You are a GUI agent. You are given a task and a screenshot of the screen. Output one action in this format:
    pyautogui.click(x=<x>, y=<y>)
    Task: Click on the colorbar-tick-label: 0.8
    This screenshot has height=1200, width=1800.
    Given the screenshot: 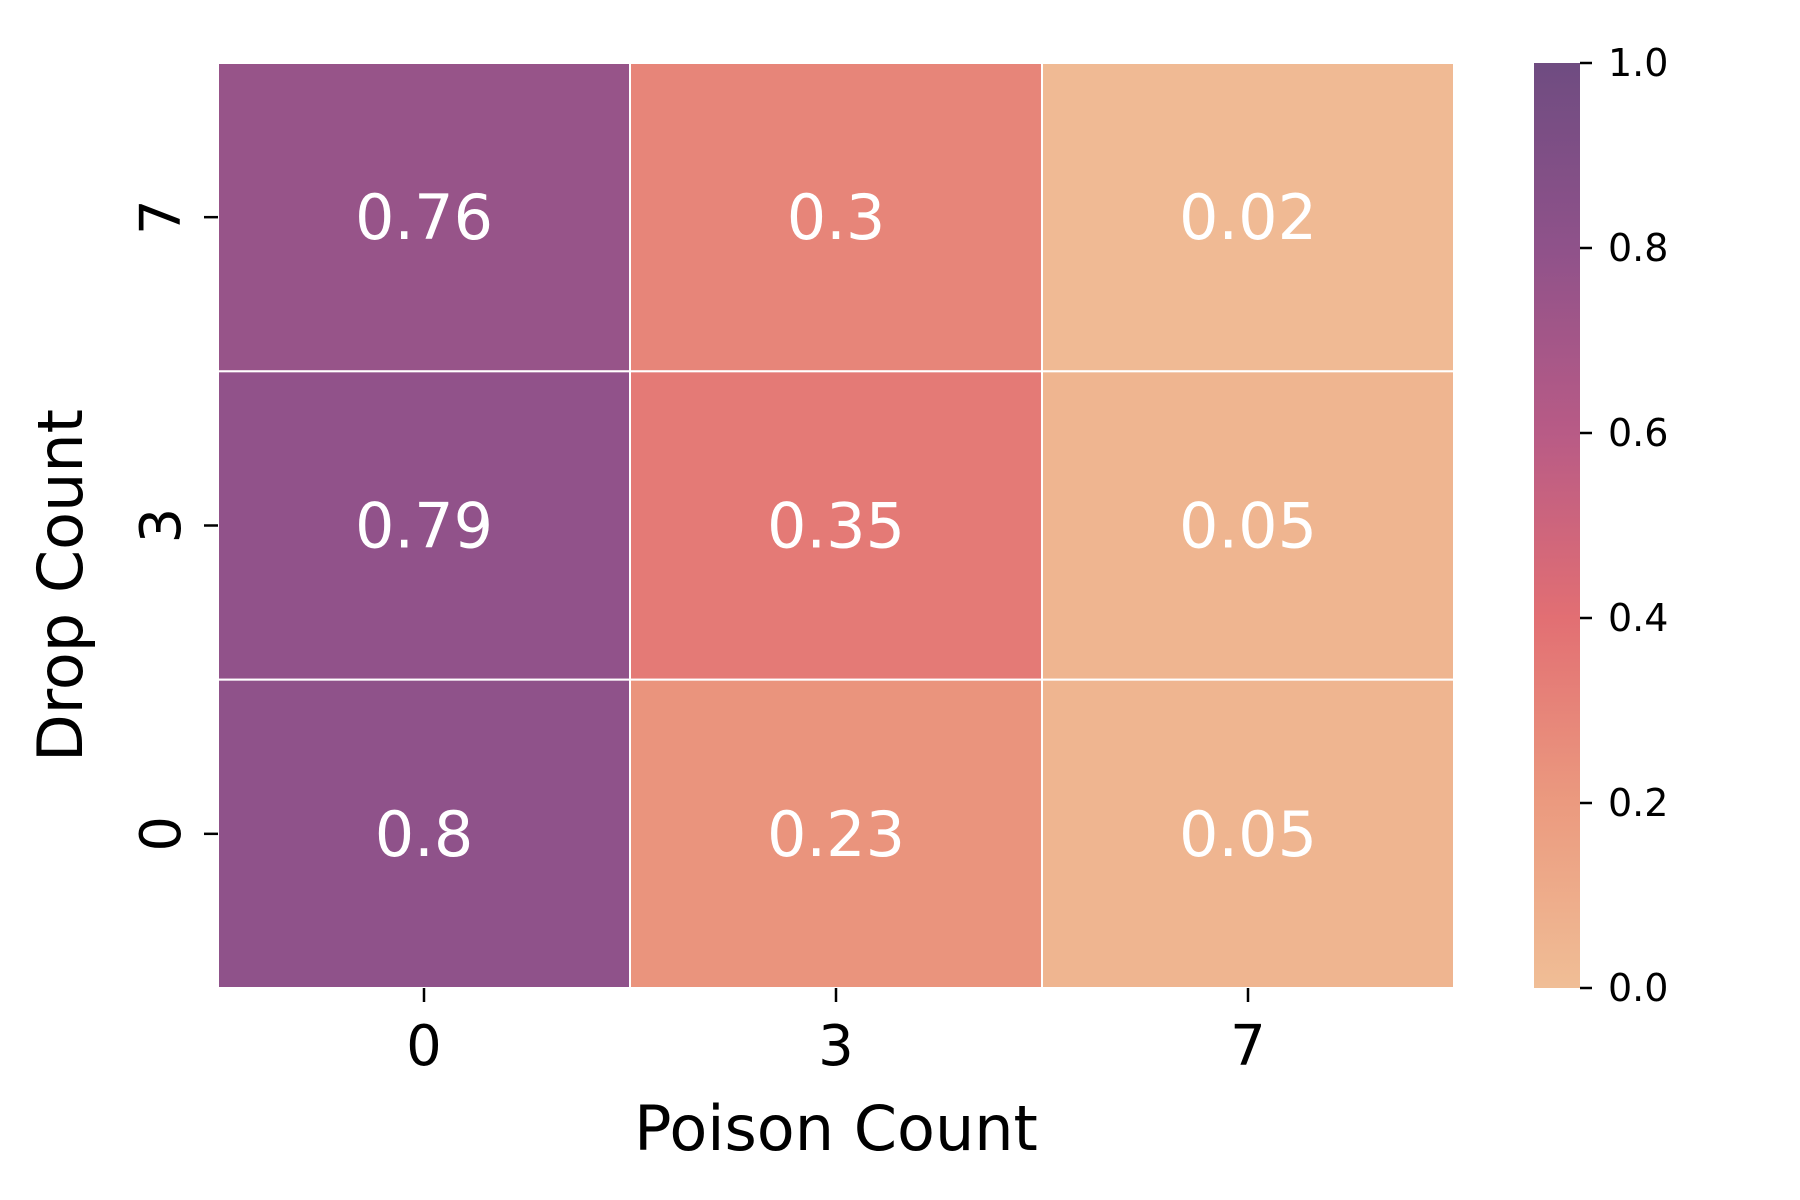 What is the action you would take?
    pyautogui.click(x=1638, y=248)
    